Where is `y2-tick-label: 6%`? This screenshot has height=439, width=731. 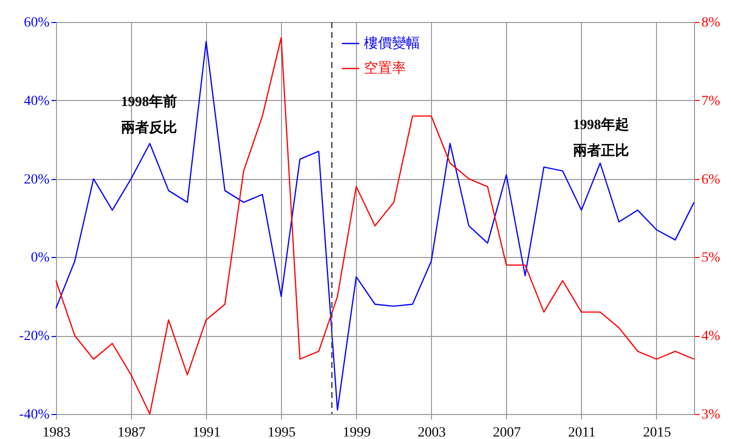
y2-tick-label: 6% is located at coordinates (711, 180).